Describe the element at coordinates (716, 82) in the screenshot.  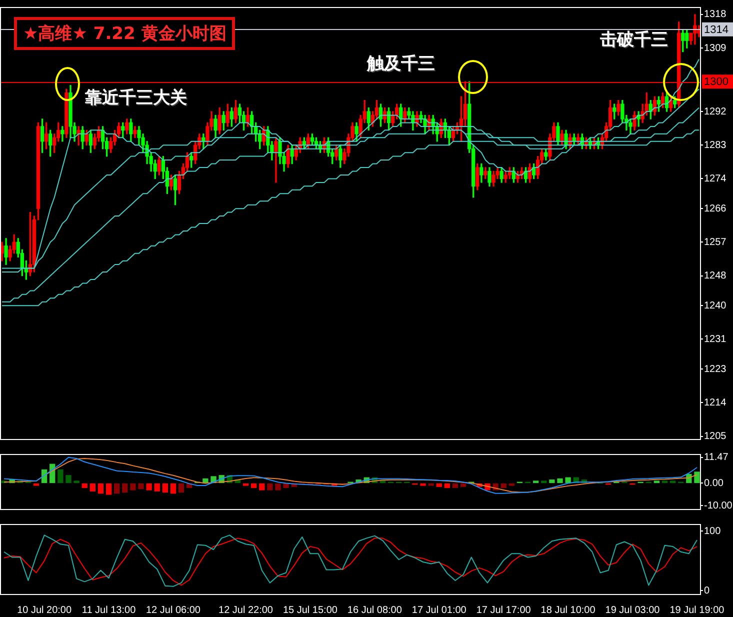
I see `ref-line-label: 1300` at that location.